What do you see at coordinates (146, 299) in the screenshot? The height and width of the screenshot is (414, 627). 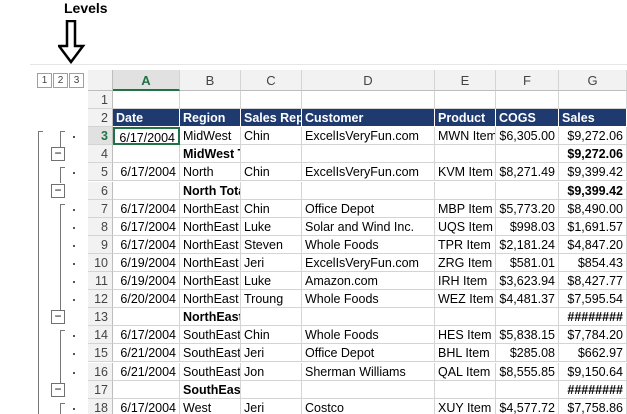 I see `cell: 6/20/2004` at bounding box center [146, 299].